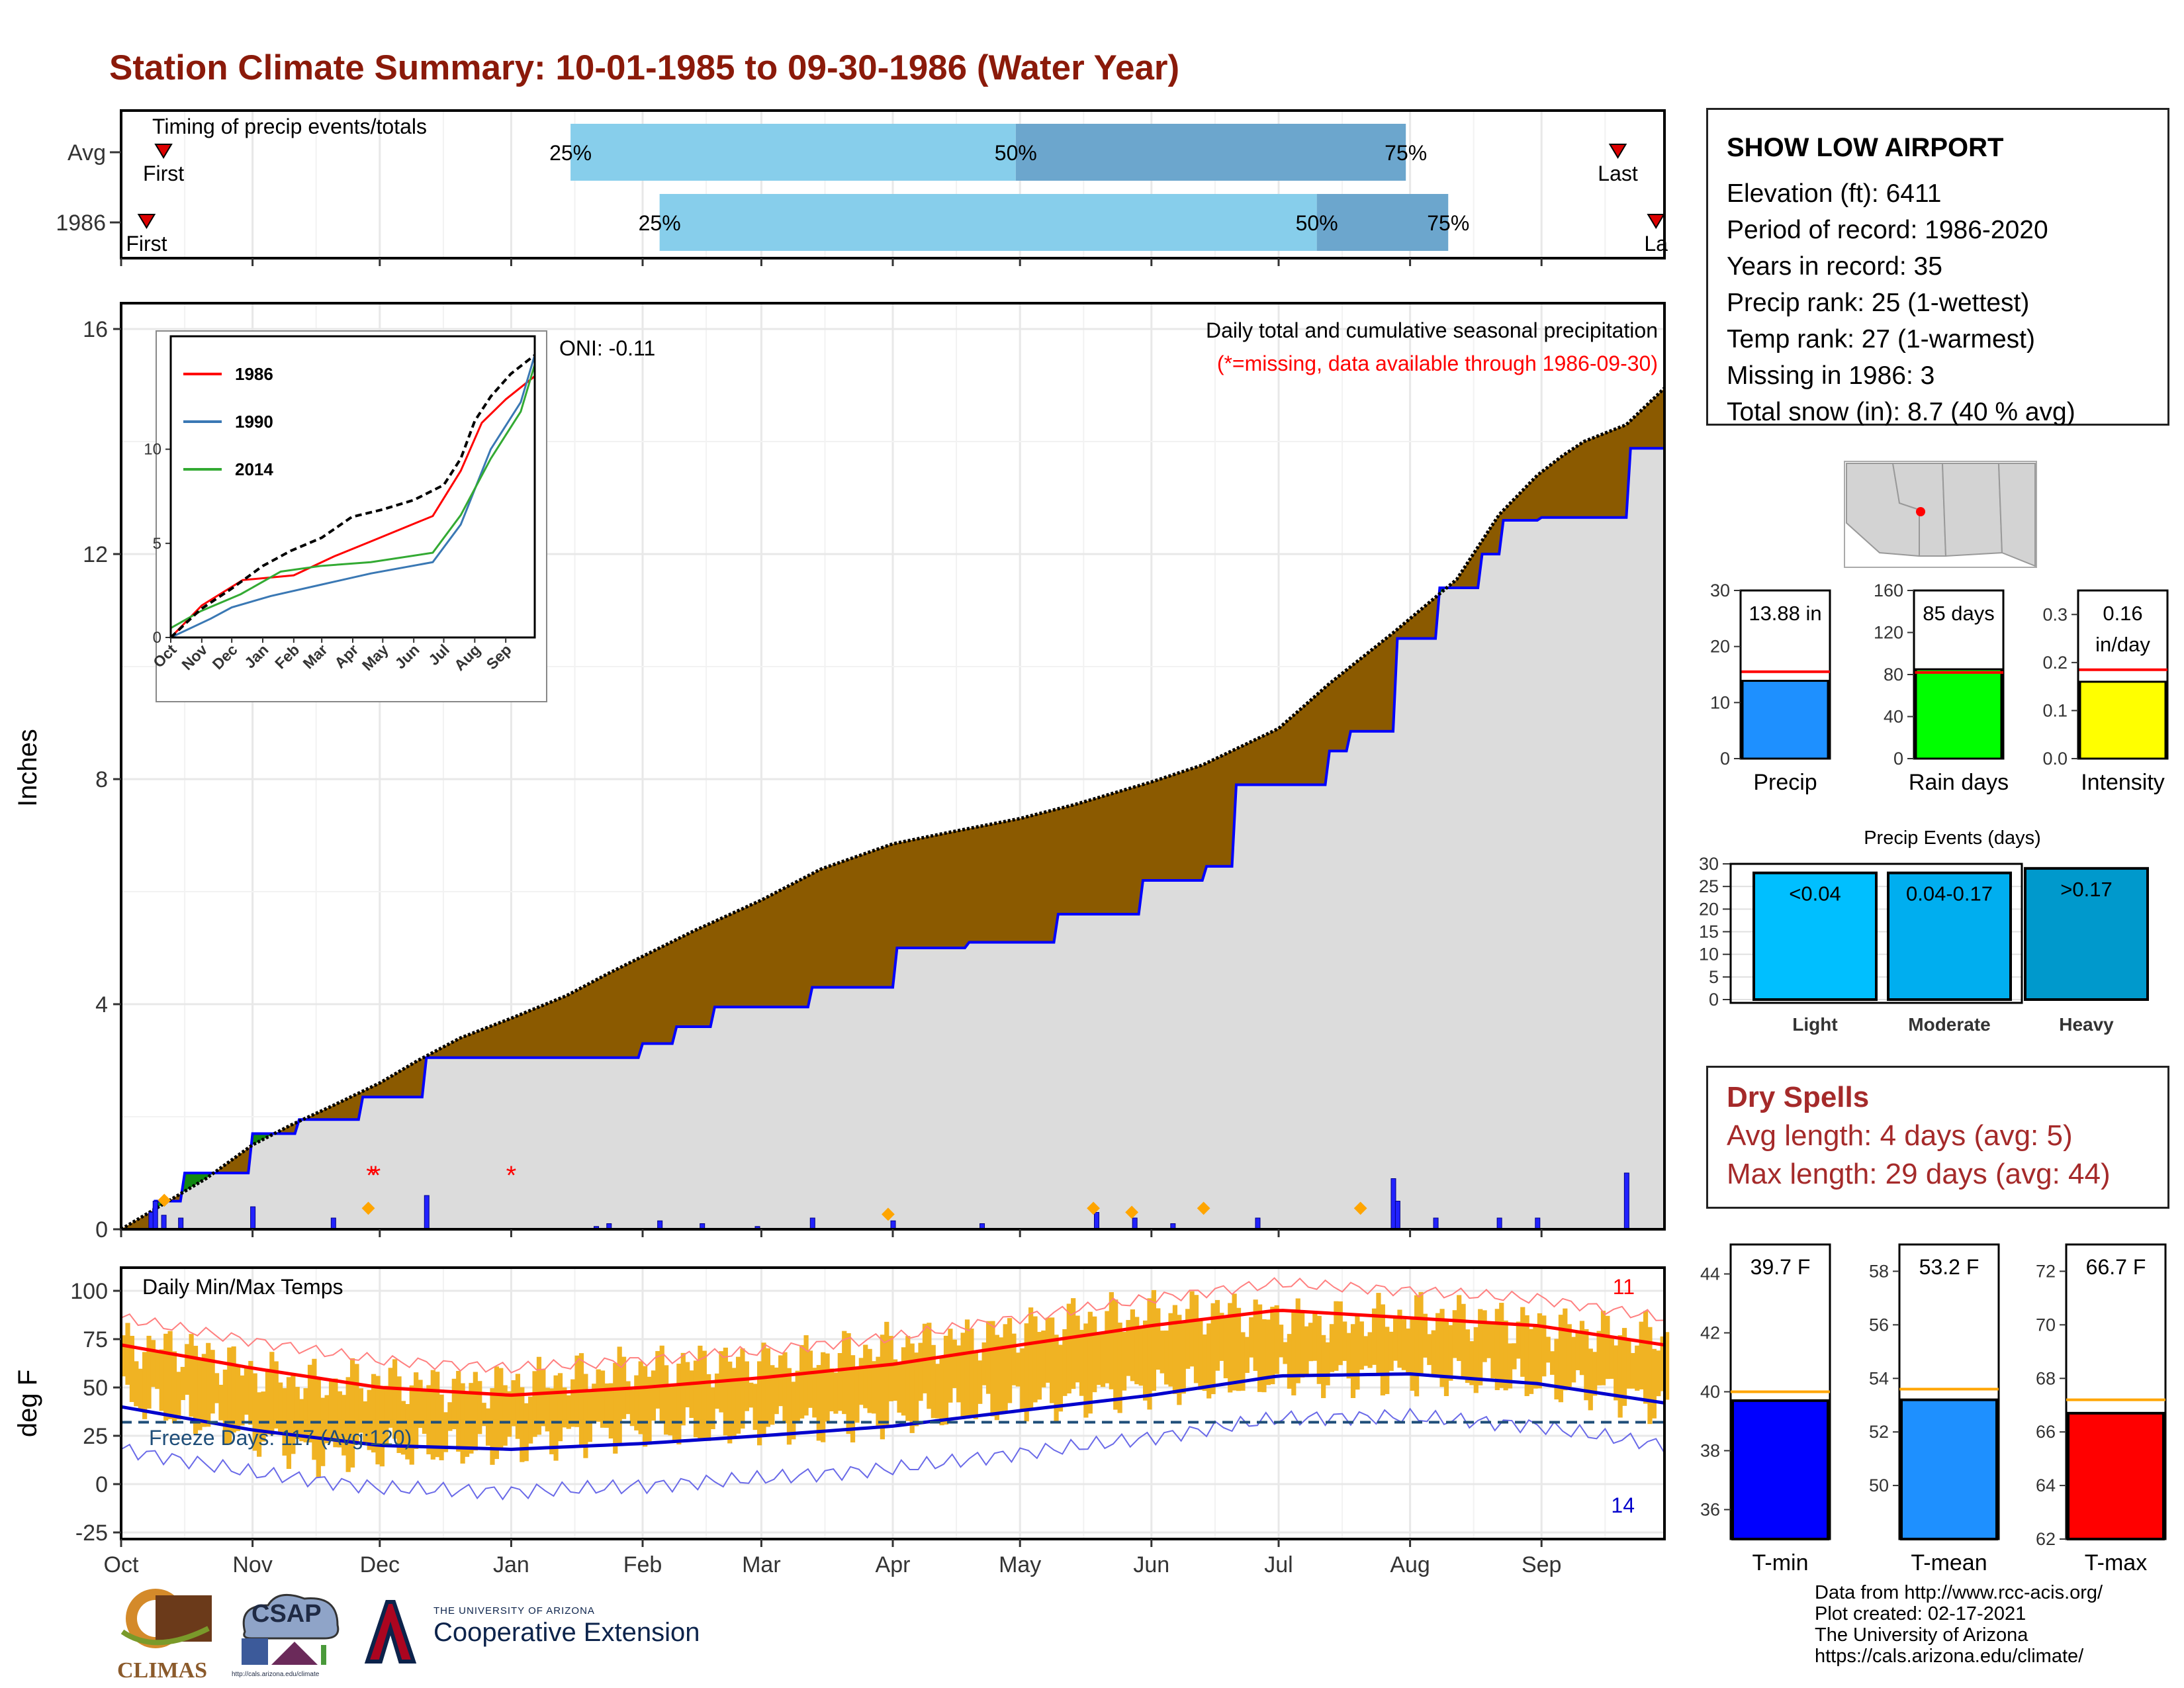  What do you see at coordinates (1879, 1325) in the screenshot?
I see `temp-summary-y-tick-label: 56` at bounding box center [1879, 1325].